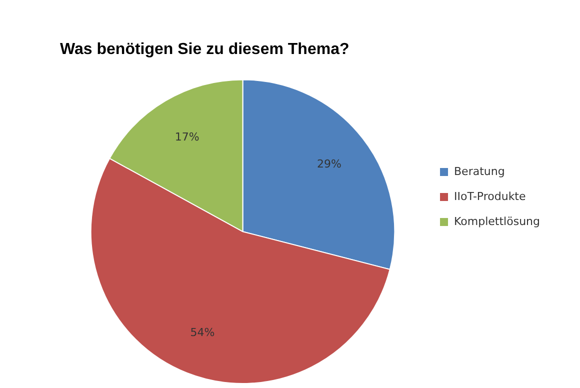  What do you see at coordinates (202, 333) in the screenshot?
I see `data-label: 54%` at bounding box center [202, 333].